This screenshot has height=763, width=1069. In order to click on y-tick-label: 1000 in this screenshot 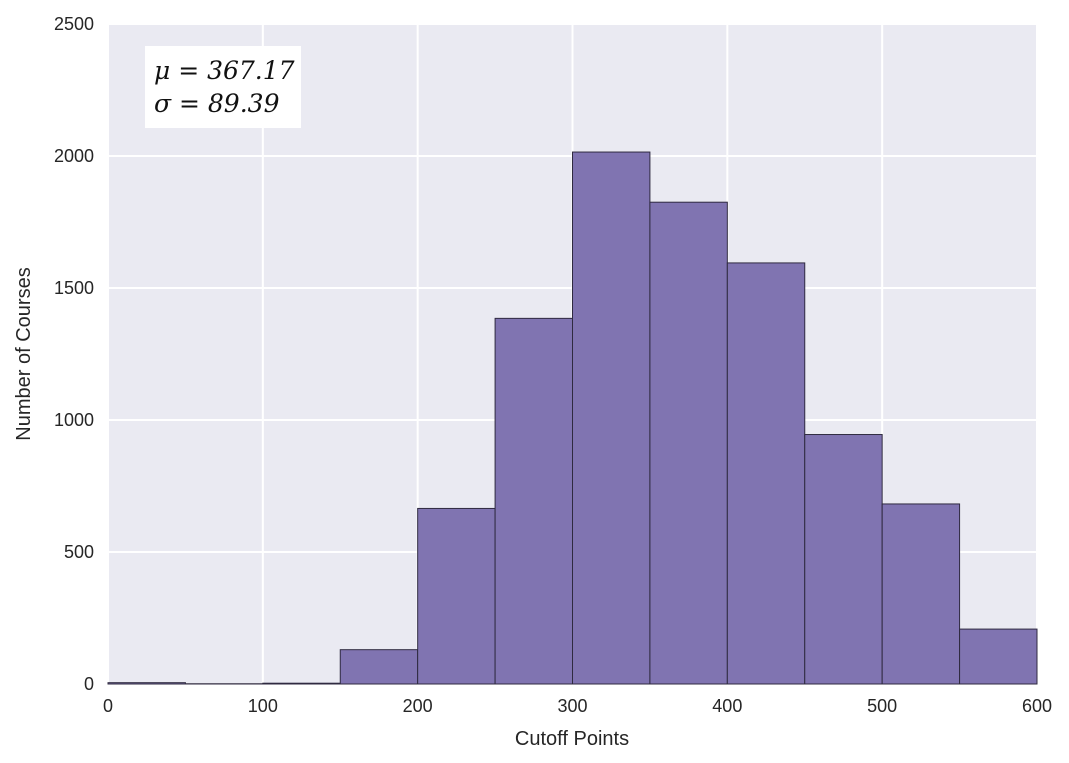, I will do `click(74, 420)`.